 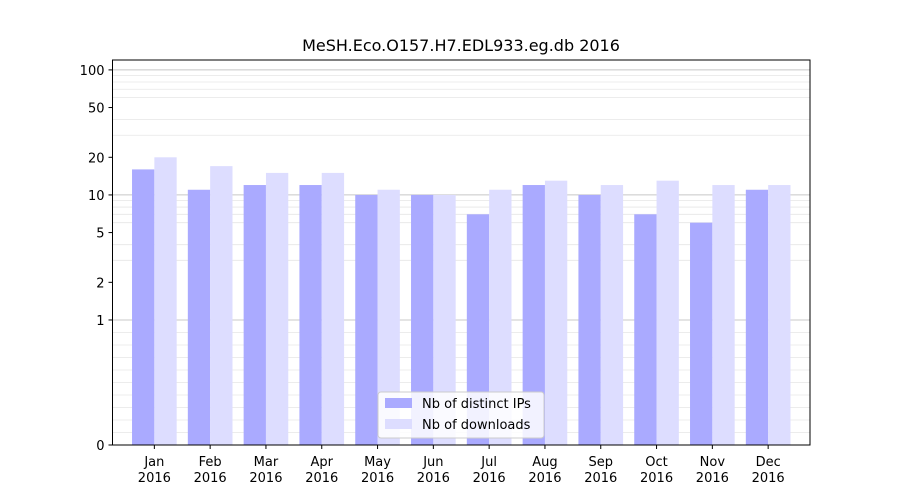 What do you see at coordinates (500, 317) in the screenshot?
I see `bar-downloads-jul` at bounding box center [500, 317].